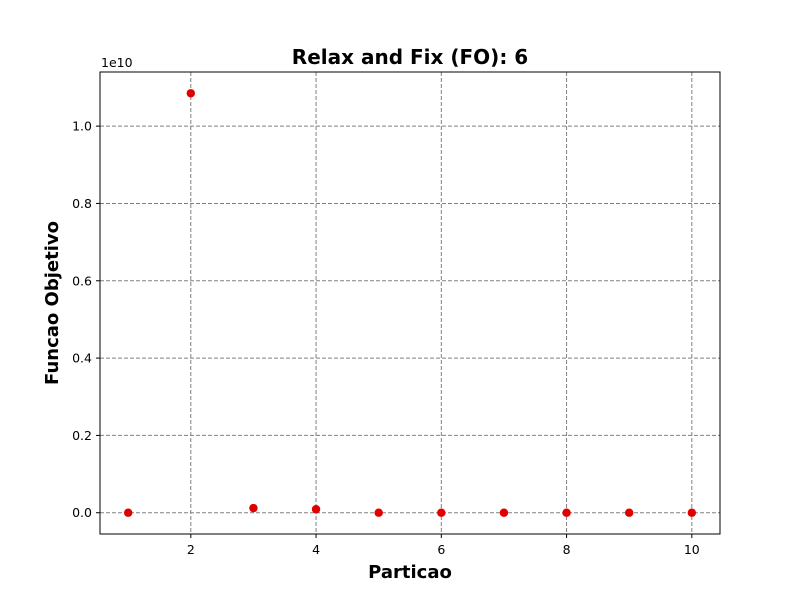  Describe the element at coordinates (410, 572) in the screenshot. I see `x-axis-label: Particao` at that location.